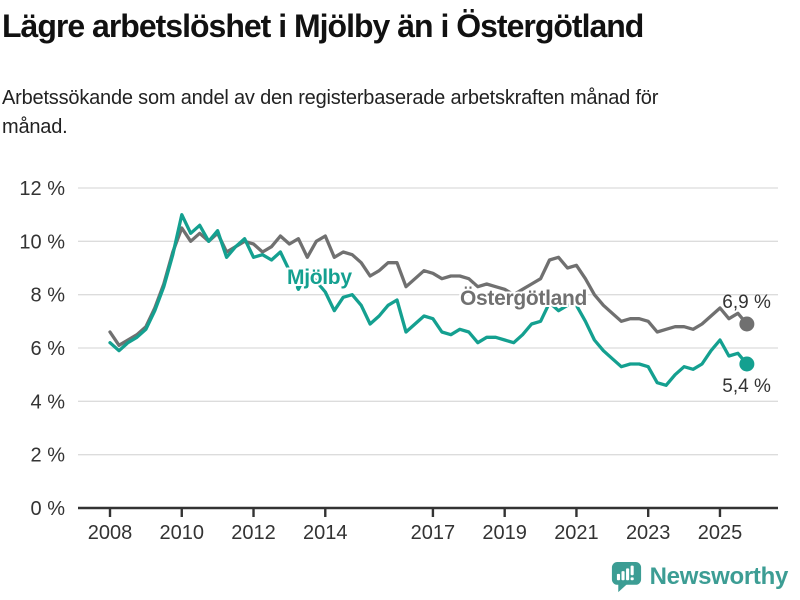 The image size is (800, 600). I want to click on x-axis-tick-label: 2014, so click(325, 533).